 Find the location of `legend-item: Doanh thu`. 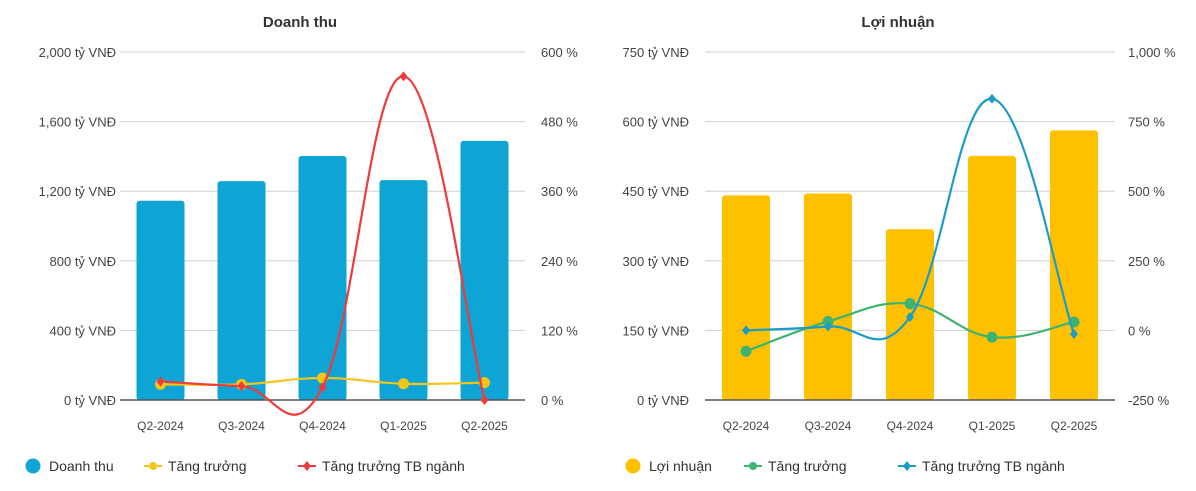

legend-item: Doanh thu is located at coordinates (69, 466).